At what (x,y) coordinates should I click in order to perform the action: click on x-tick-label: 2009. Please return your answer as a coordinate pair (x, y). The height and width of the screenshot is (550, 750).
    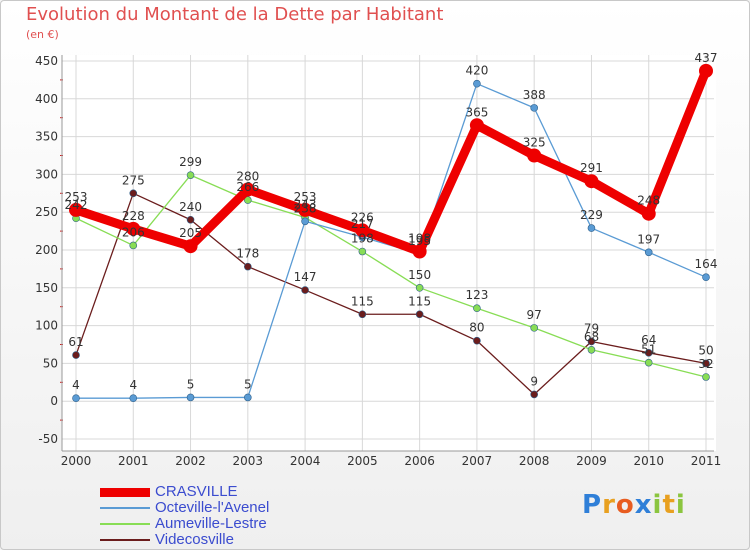
    Looking at the image, I should click on (591, 461).